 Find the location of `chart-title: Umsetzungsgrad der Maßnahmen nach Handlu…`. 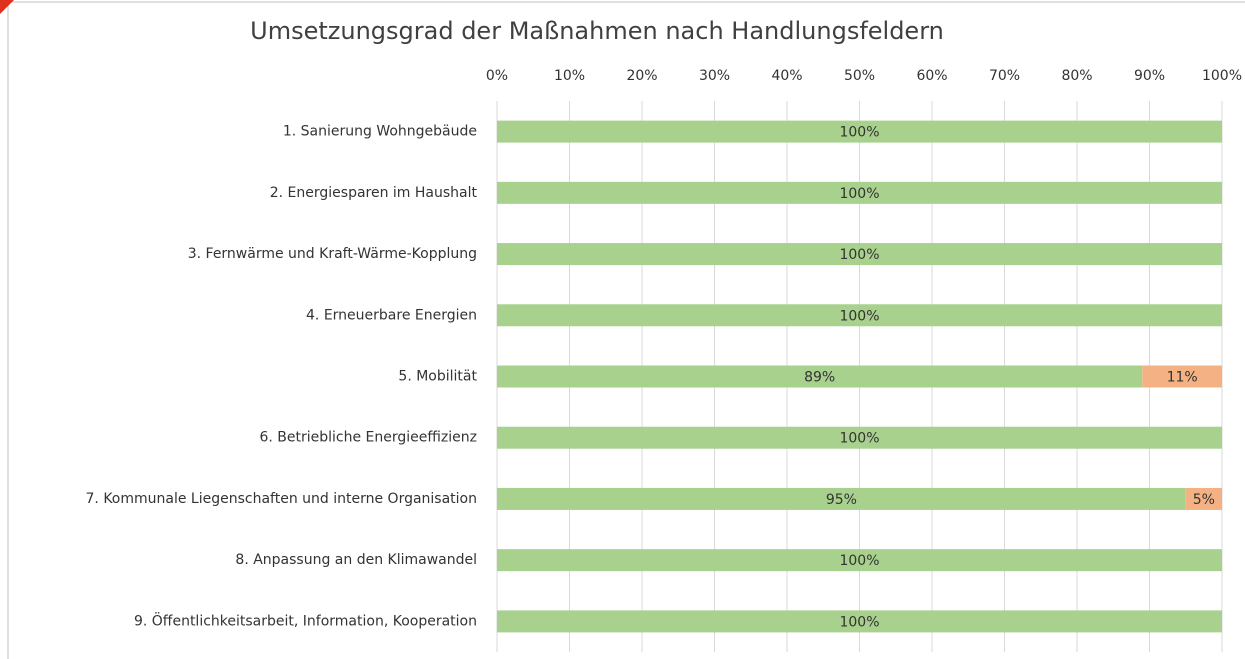

chart-title: Umsetzungsgrad der Maßnahmen nach Handlu… is located at coordinates (597, 31).